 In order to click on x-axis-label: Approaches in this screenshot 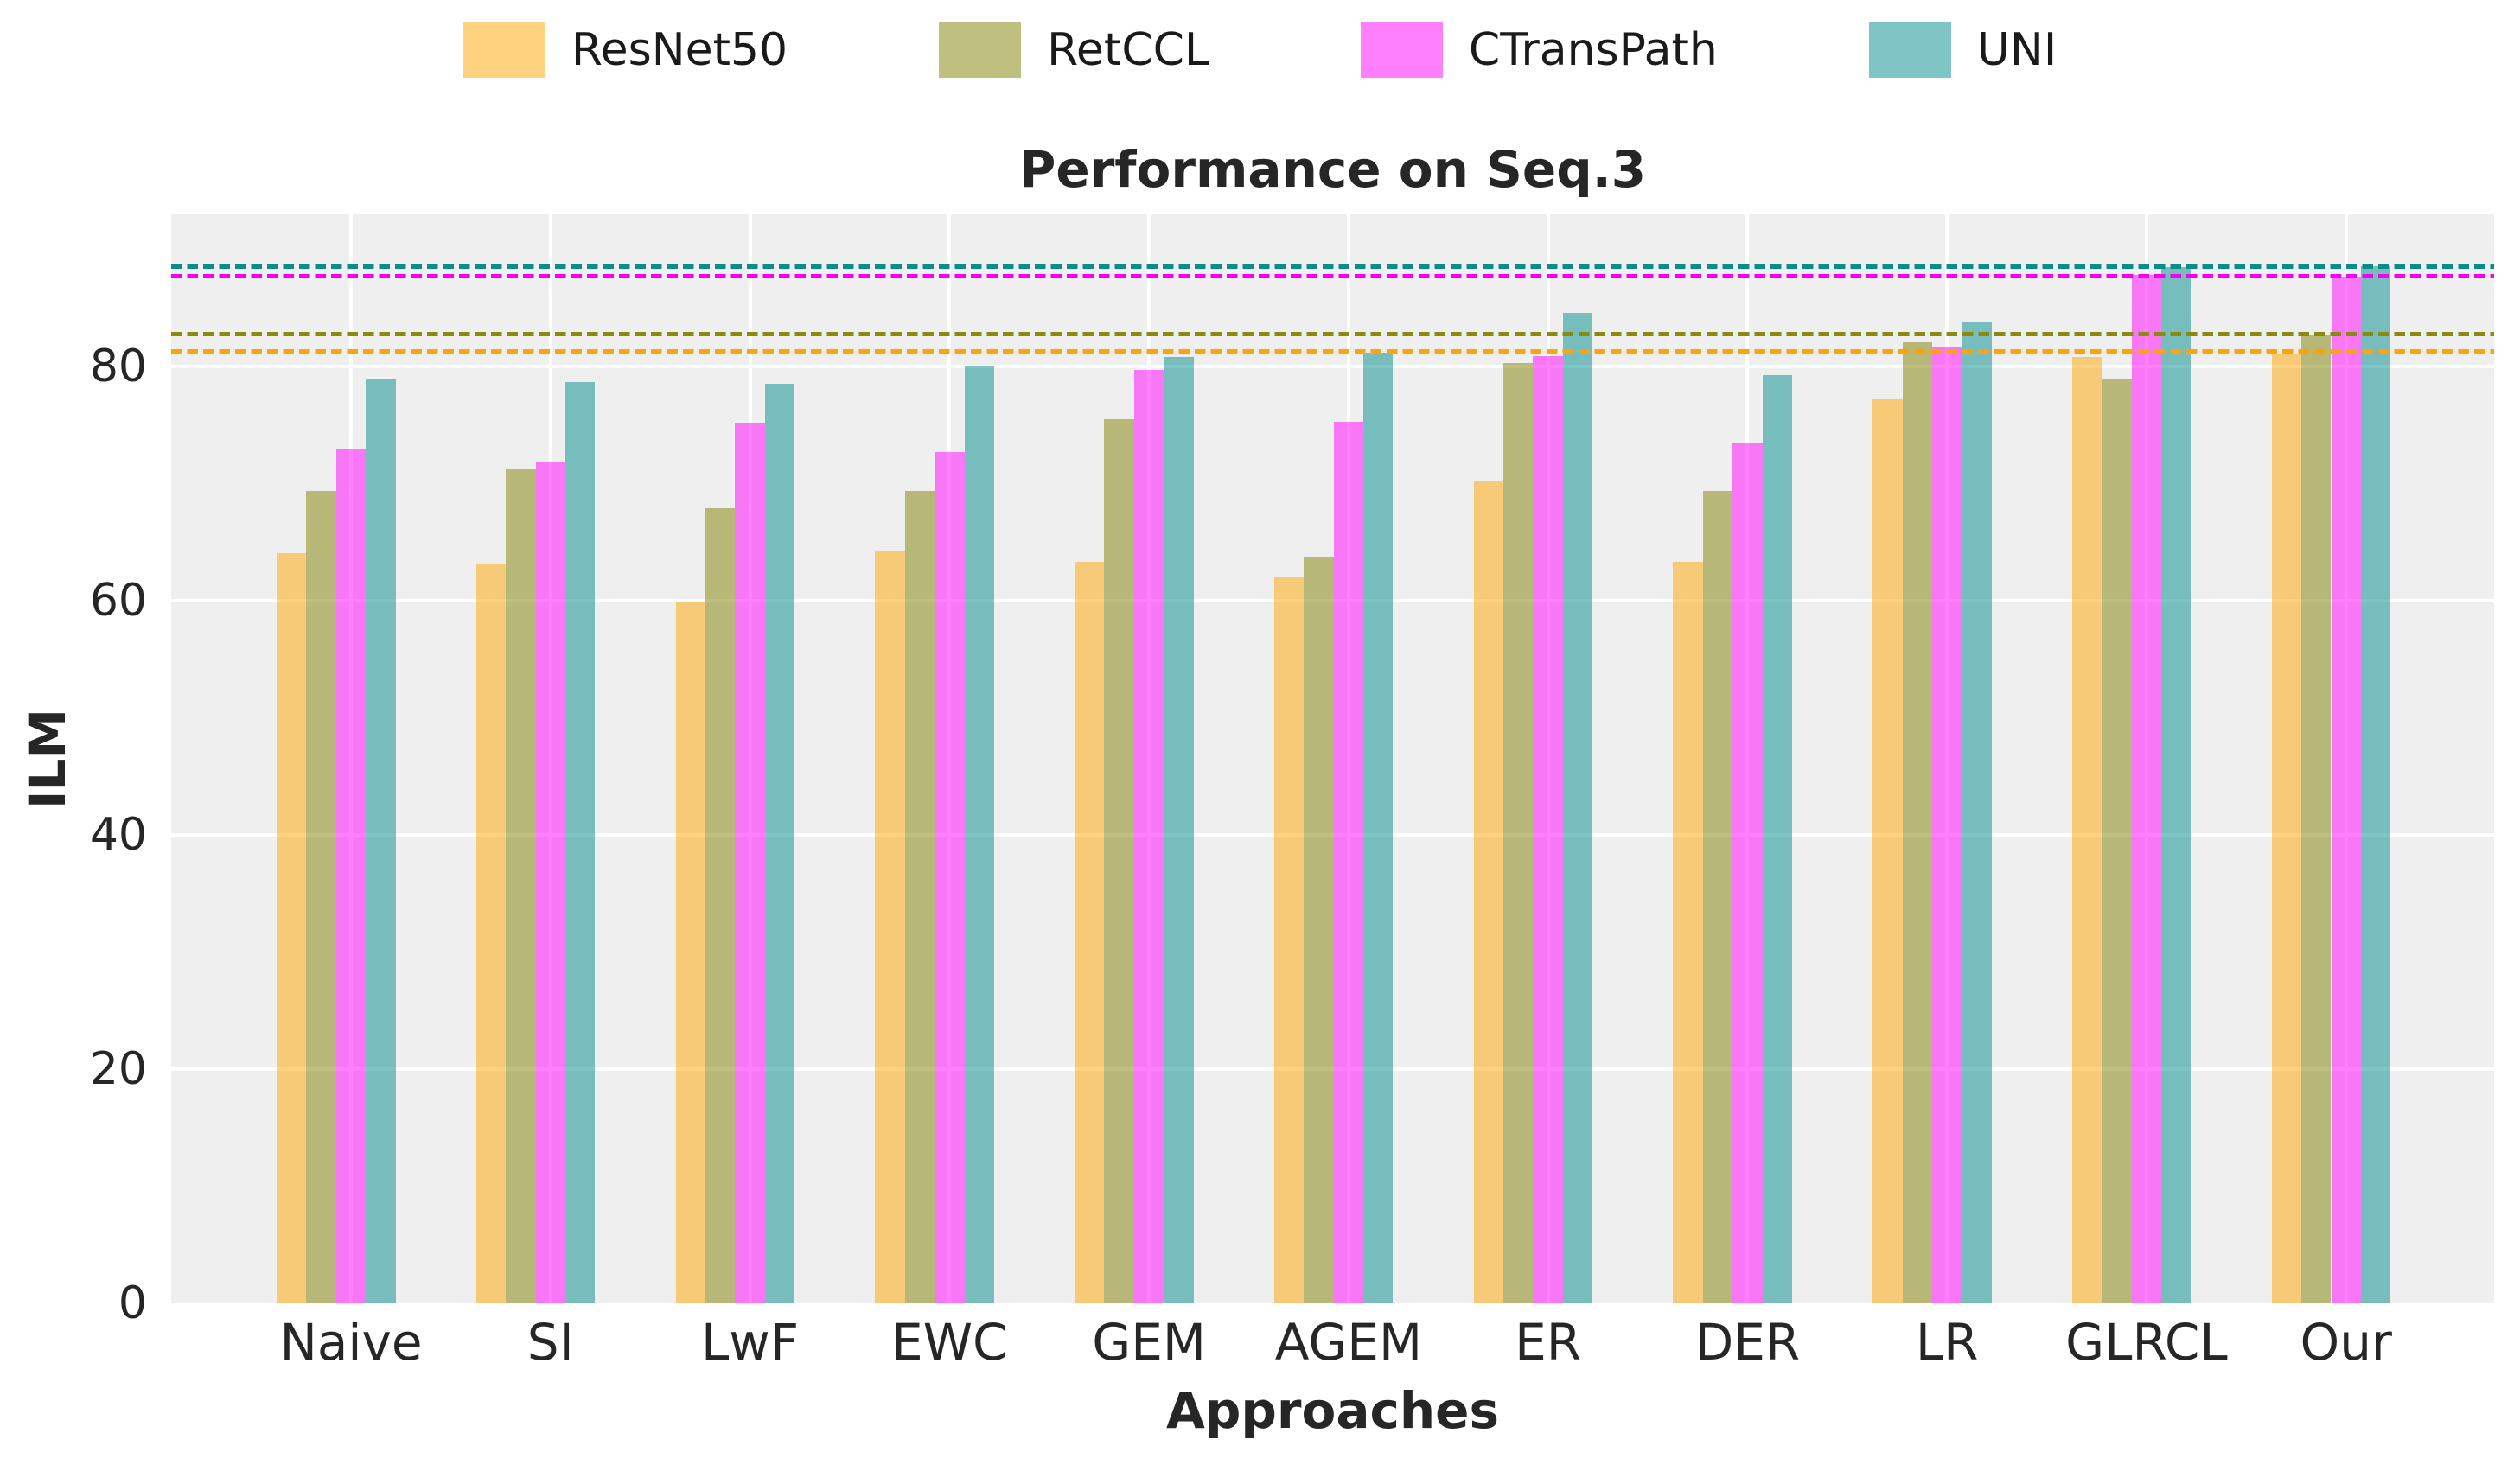, I will do `click(1332, 1410)`.